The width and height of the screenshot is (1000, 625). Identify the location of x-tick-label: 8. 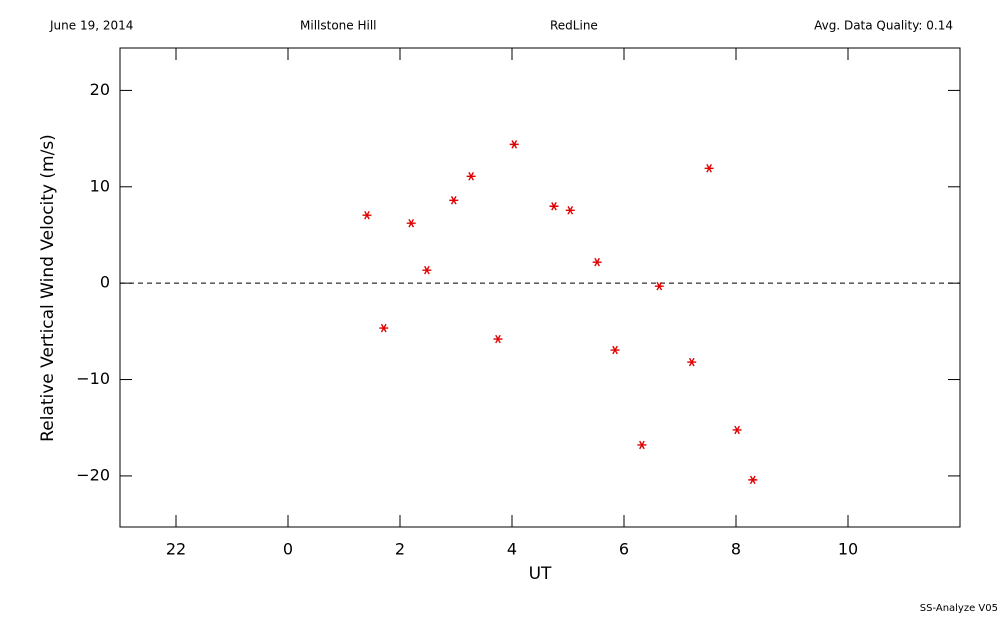
(736, 549).